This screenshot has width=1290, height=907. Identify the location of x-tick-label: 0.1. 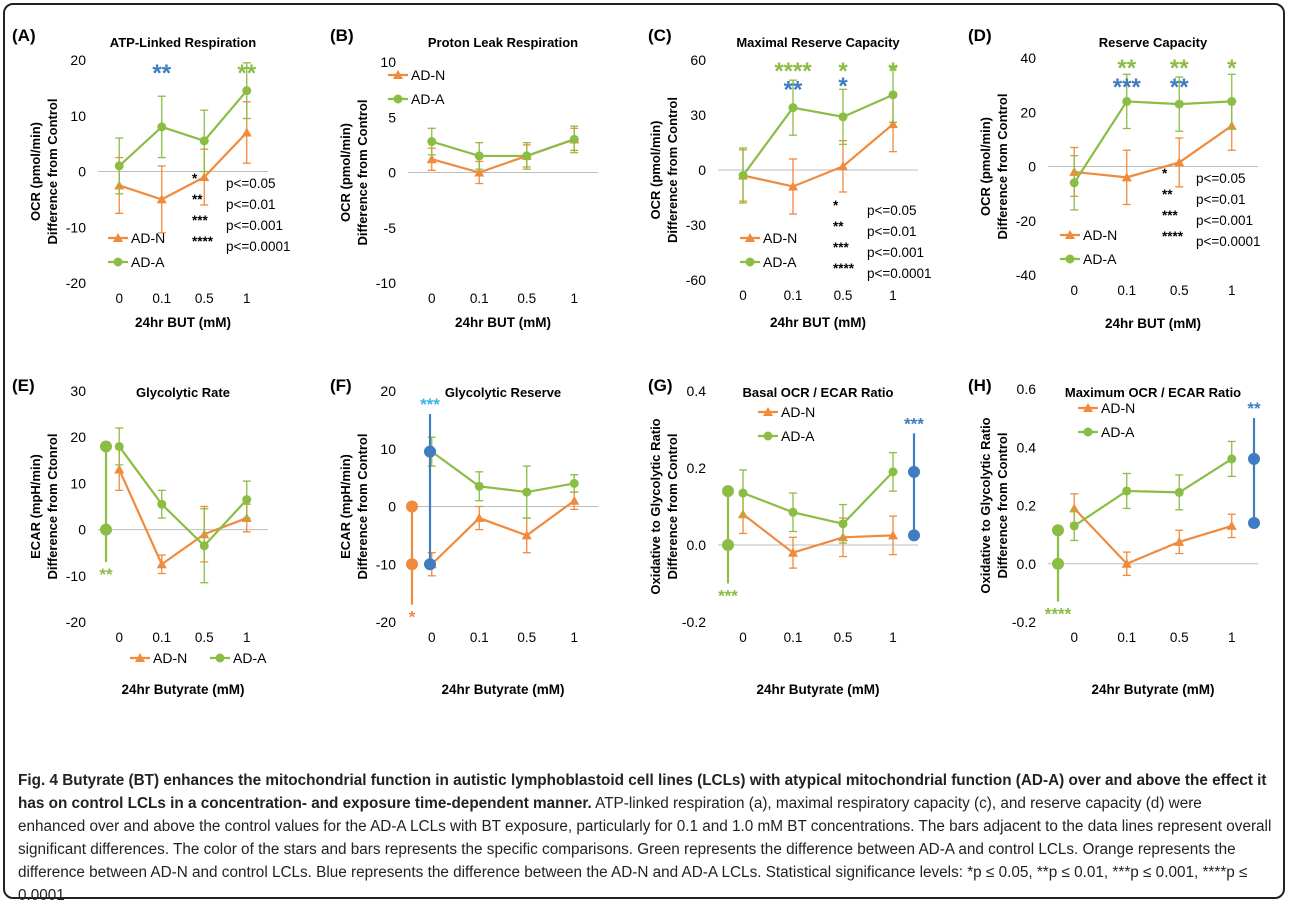
(161, 298).